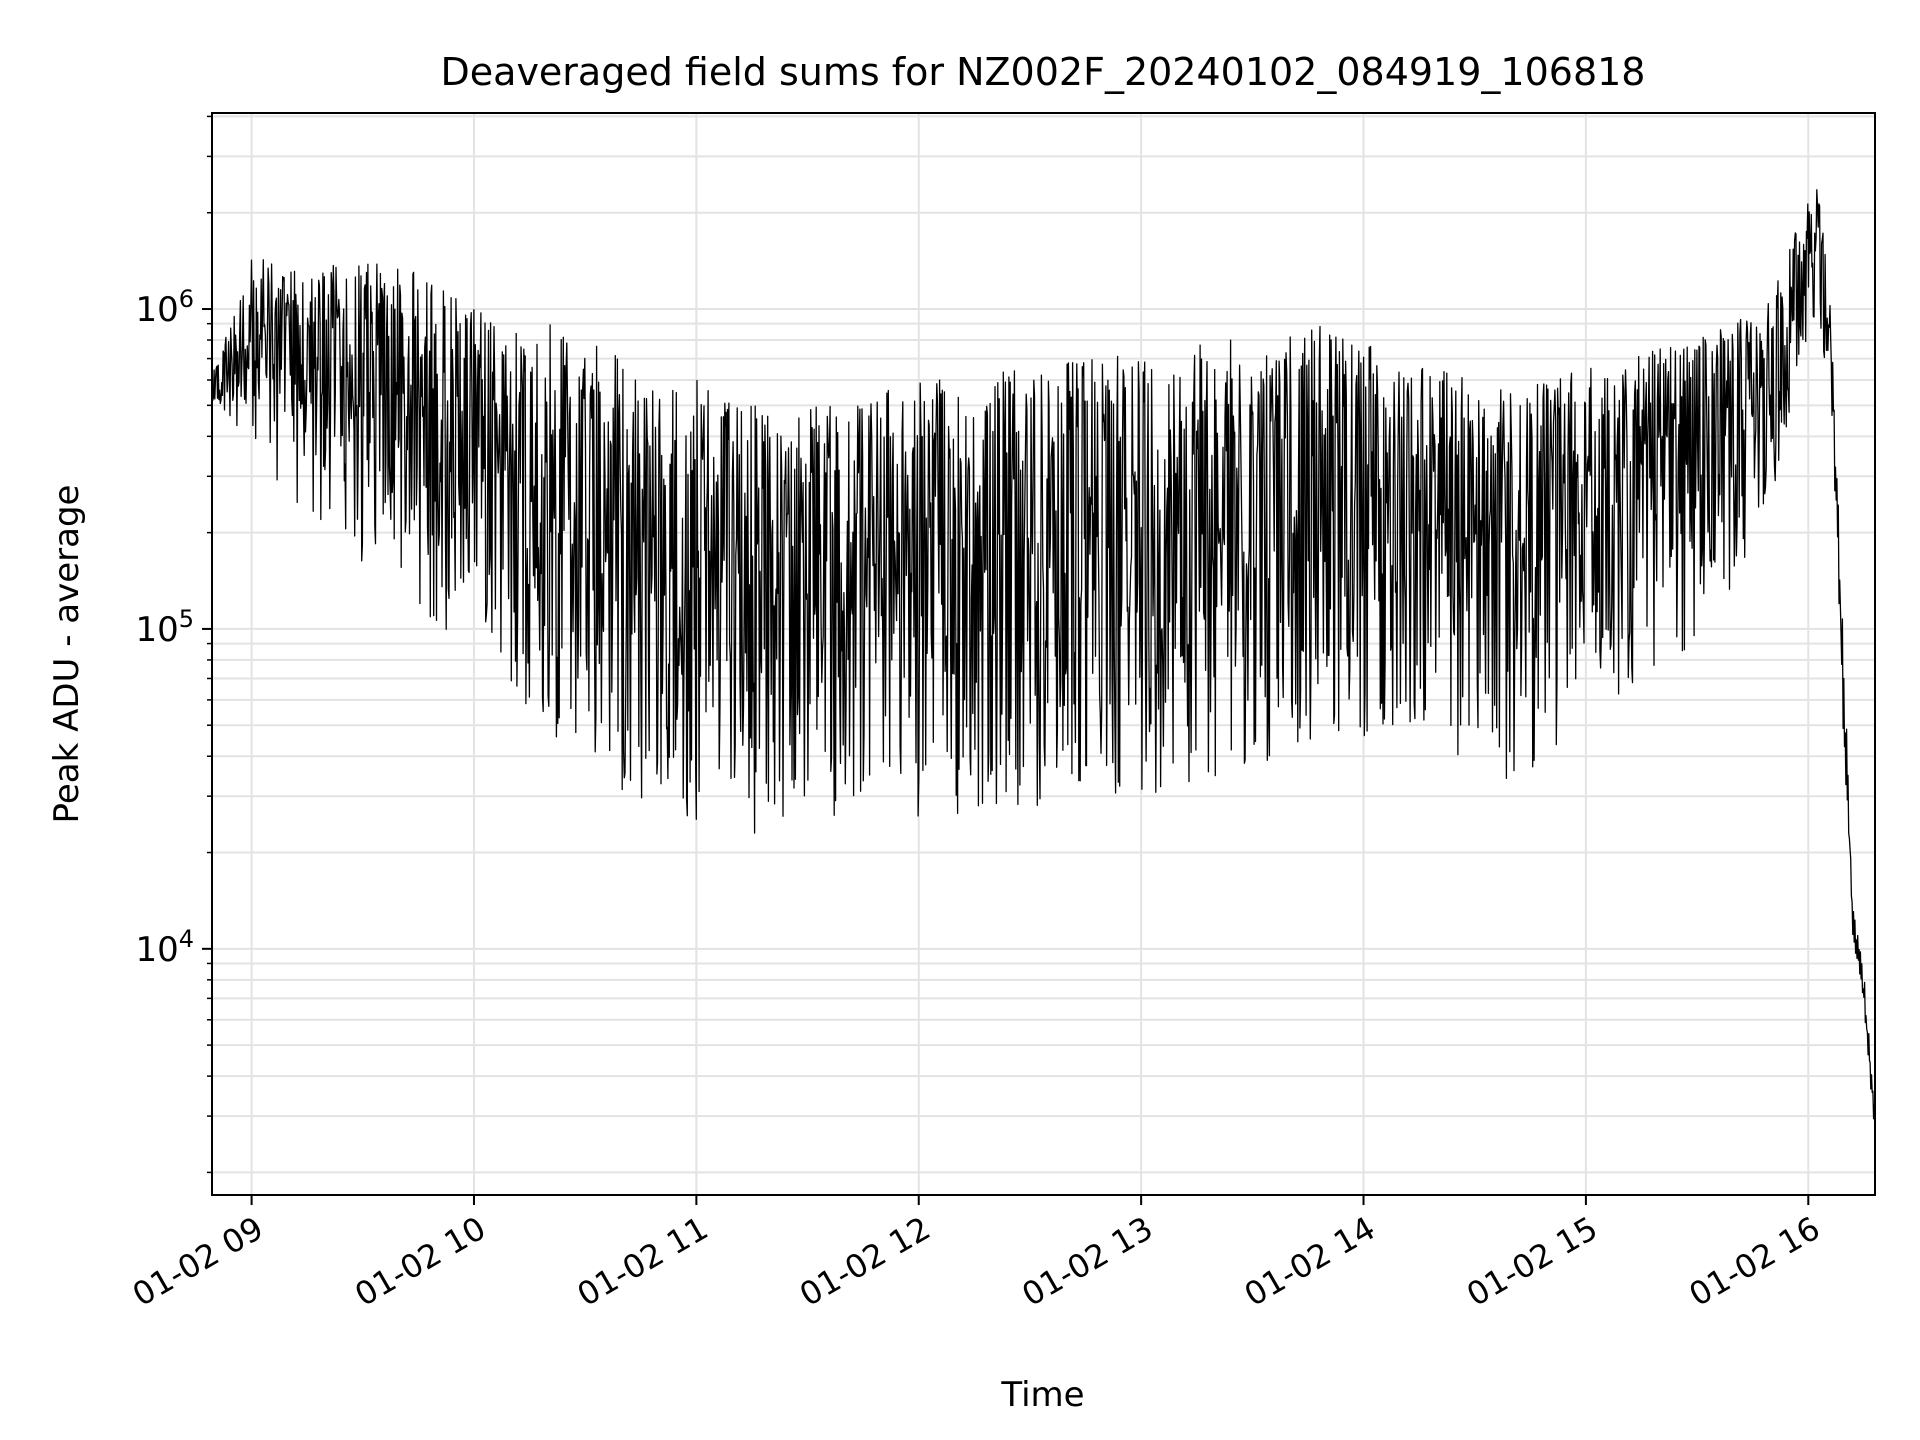 Image resolution: width=1920 pixels, height=1440 pixels. I want to click on y-tick-label: 10⁵, so click(164, 627).